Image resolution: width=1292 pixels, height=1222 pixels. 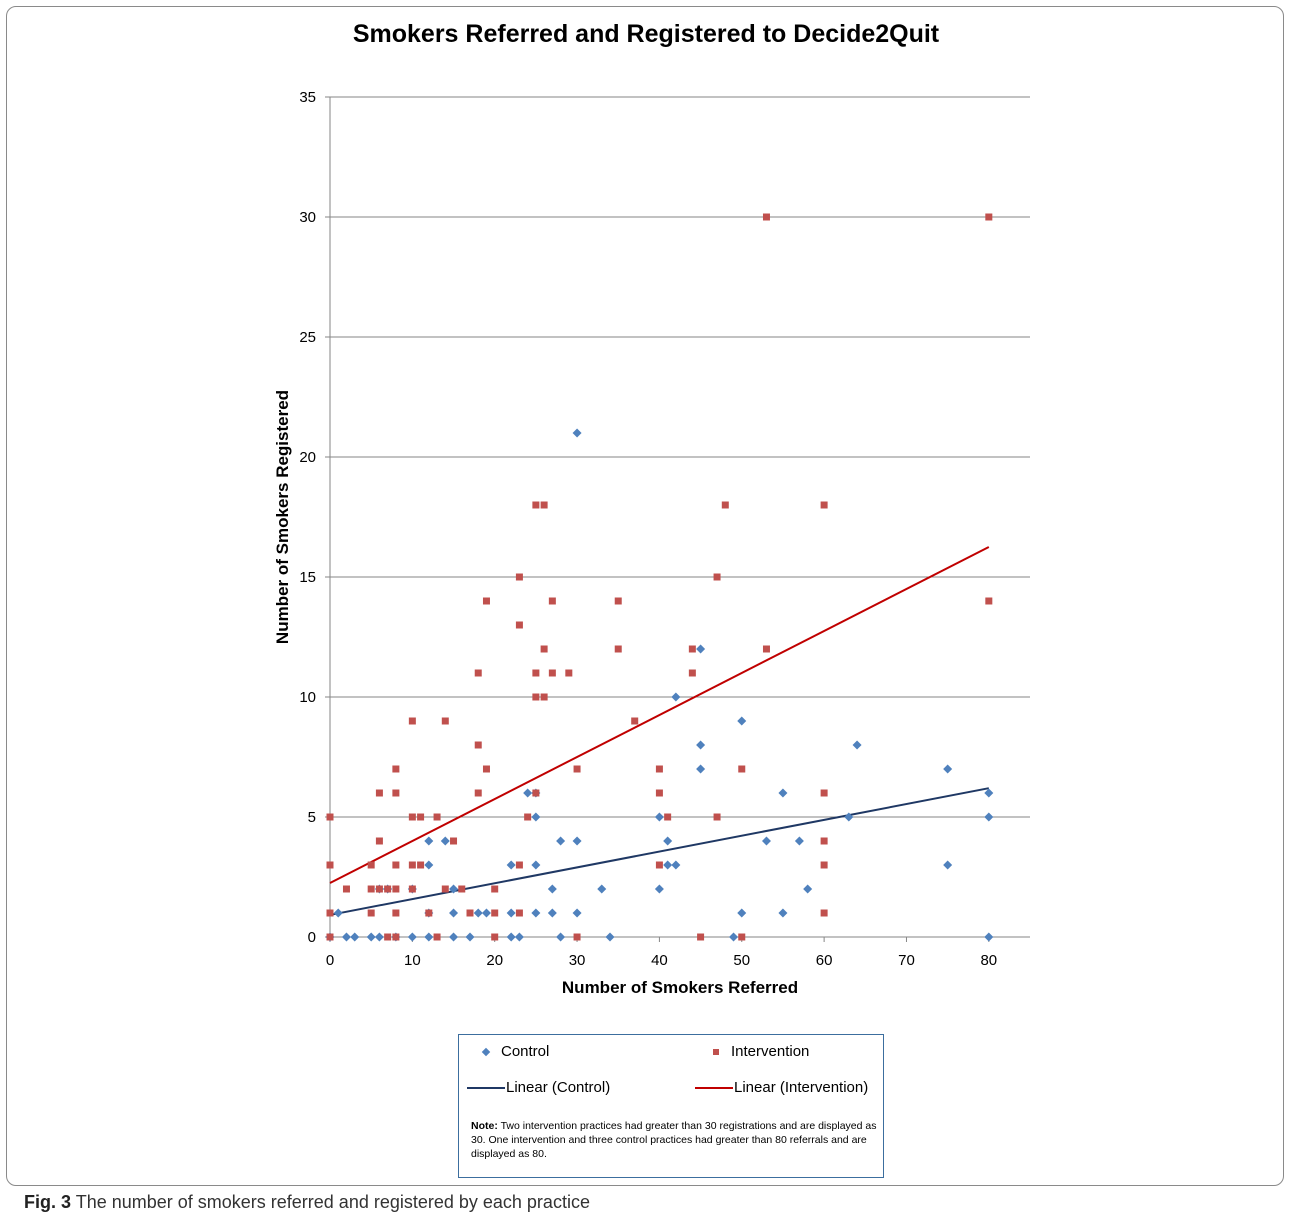 What do you see at coordinates (412, 960) in the screenshot?
I see `x-tick-label: 10` at bounding box center [412, 960].